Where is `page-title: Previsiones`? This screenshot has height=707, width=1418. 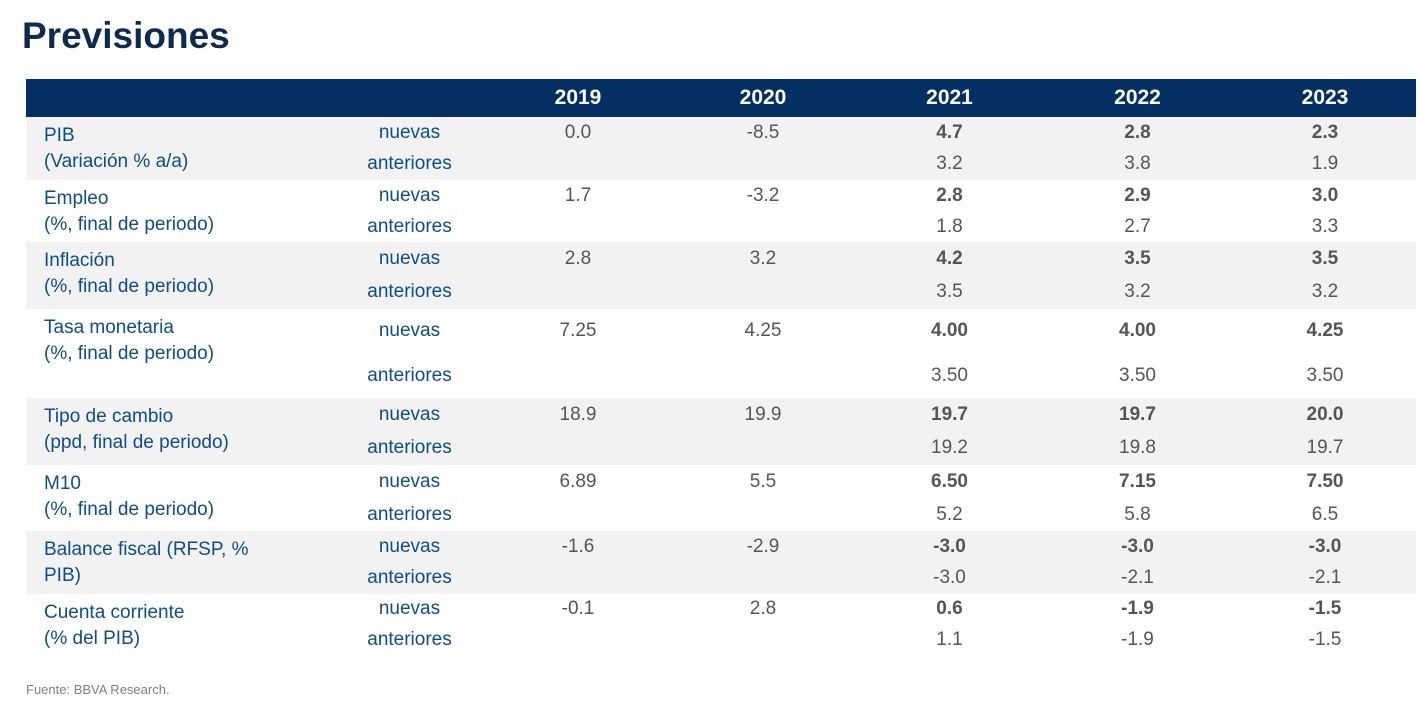
page-title: Previsiones is located at coordinates (126, 35).